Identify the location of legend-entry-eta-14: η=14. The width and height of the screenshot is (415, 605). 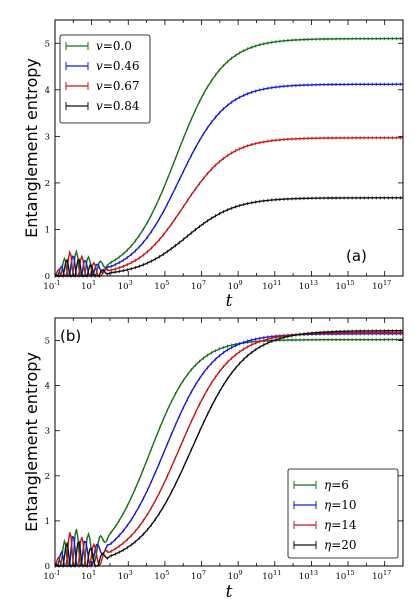
(325, 525).